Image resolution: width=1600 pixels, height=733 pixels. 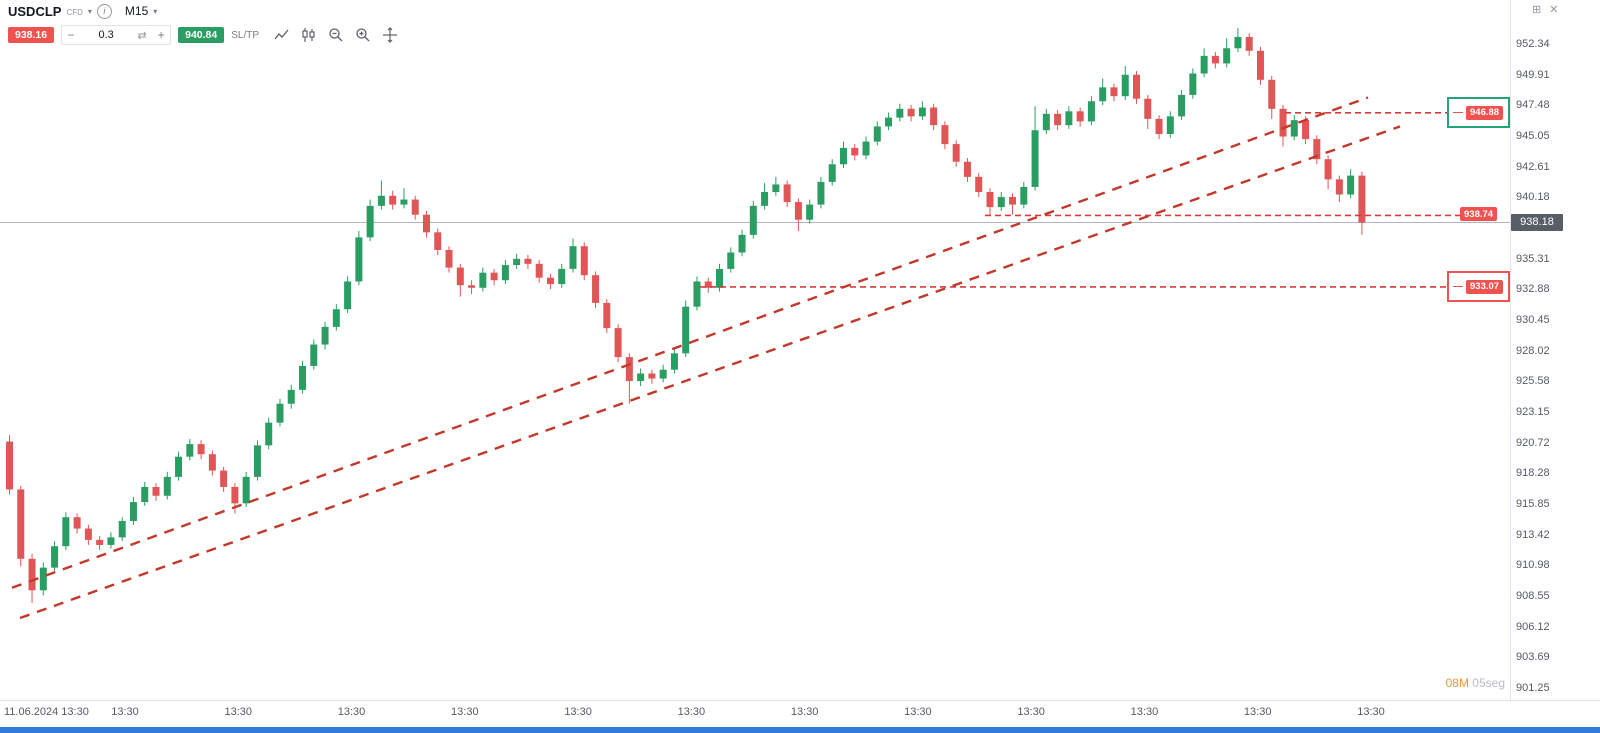 What do you see at coordinates (800, 730) in the screenshot?
I see `bottom-bar` at bounding box center [800, 730].